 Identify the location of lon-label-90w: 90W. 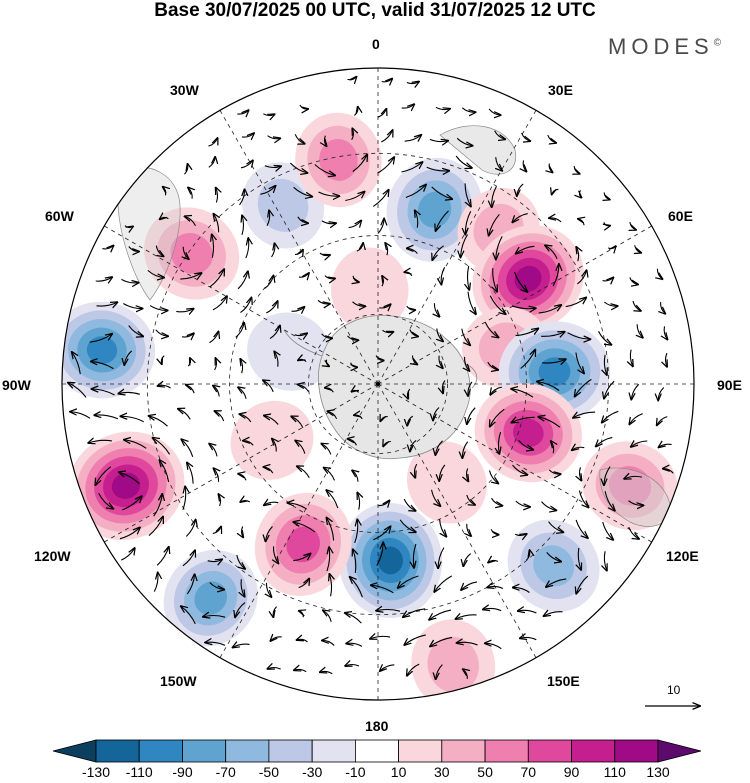
(16, 385).